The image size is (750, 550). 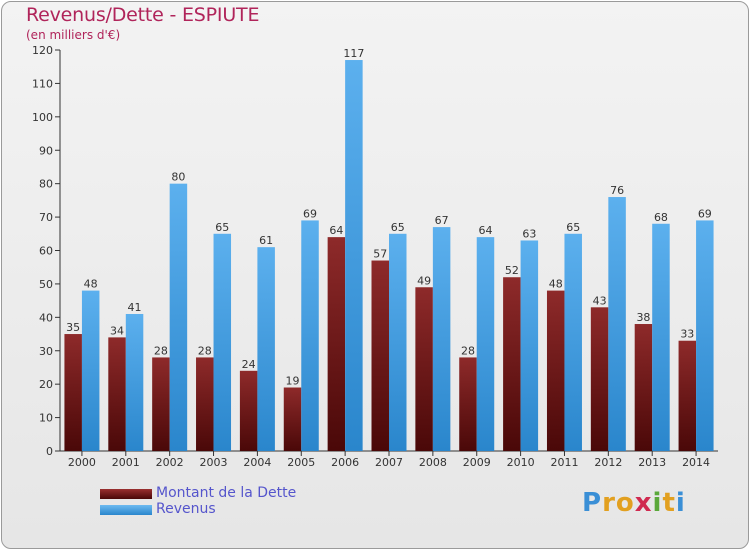 I want to click on y-tick-label: 100, so click(x=42, y=117).